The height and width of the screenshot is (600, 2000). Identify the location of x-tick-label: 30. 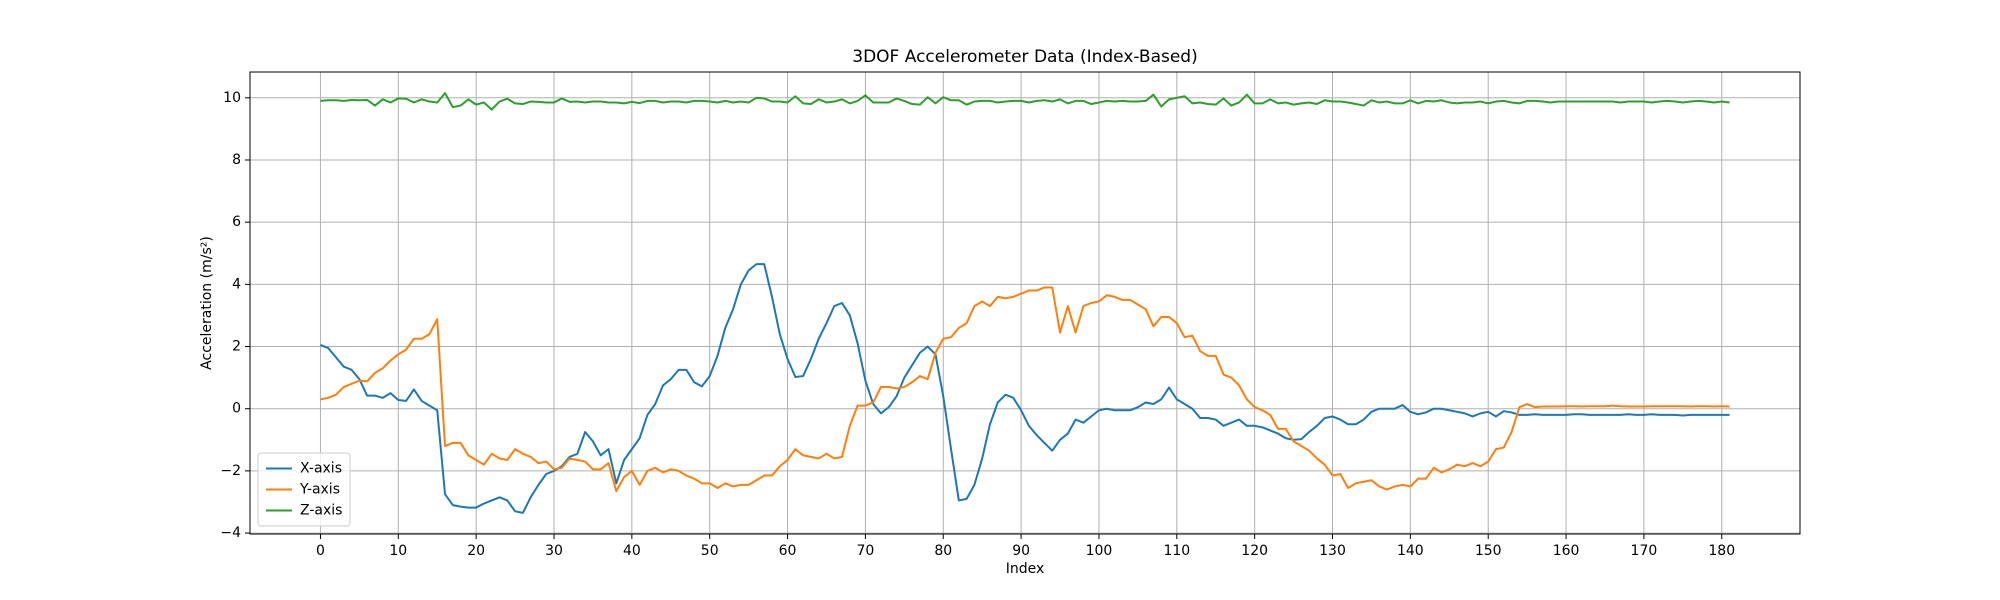
(554, 551).